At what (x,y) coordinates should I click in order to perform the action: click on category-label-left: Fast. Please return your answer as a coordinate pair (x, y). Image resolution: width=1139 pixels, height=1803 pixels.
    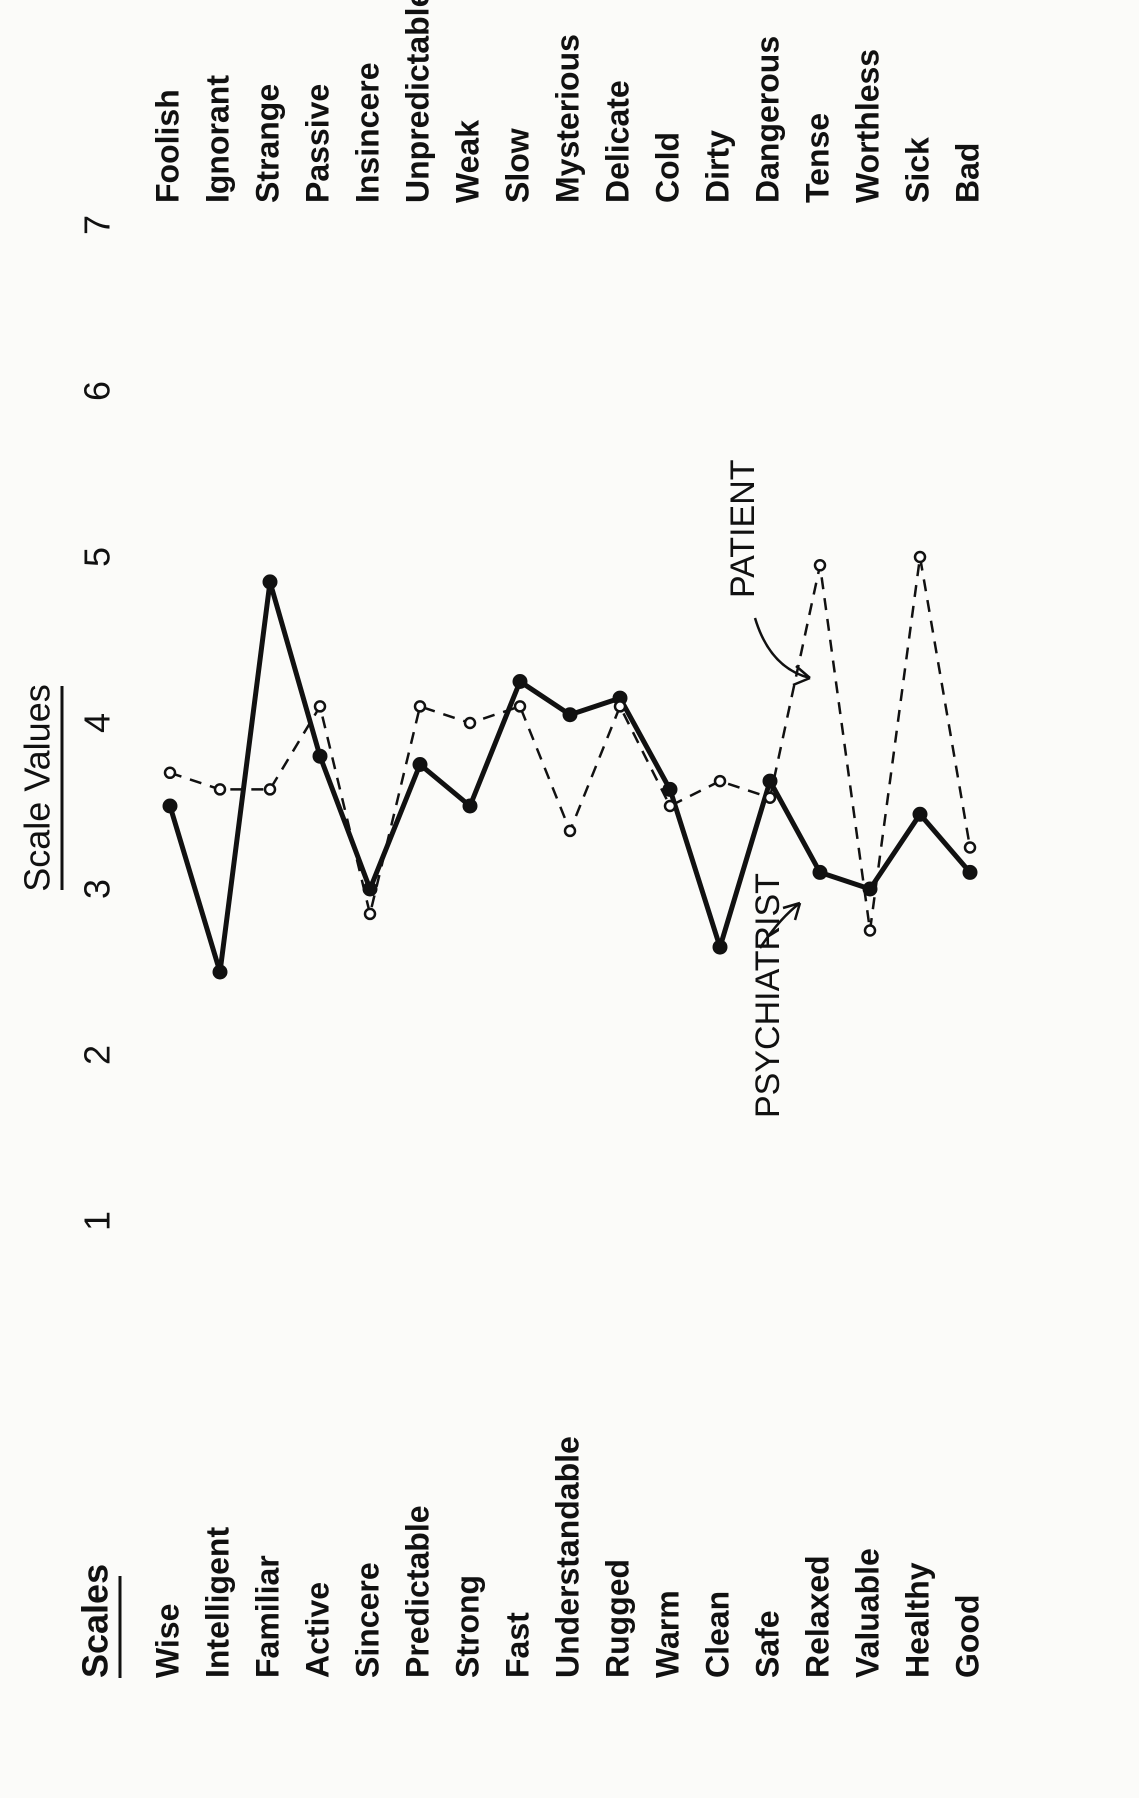
    Looking at the image, I should click on (517, 1645).